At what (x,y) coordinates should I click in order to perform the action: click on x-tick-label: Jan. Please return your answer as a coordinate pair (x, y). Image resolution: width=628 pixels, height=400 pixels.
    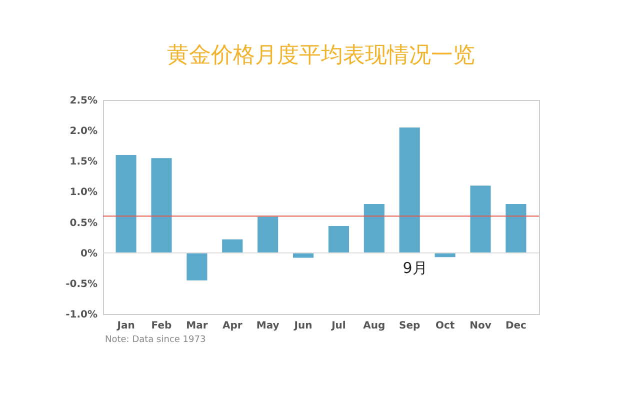
    Looking at the image, I should click on (125, 326).